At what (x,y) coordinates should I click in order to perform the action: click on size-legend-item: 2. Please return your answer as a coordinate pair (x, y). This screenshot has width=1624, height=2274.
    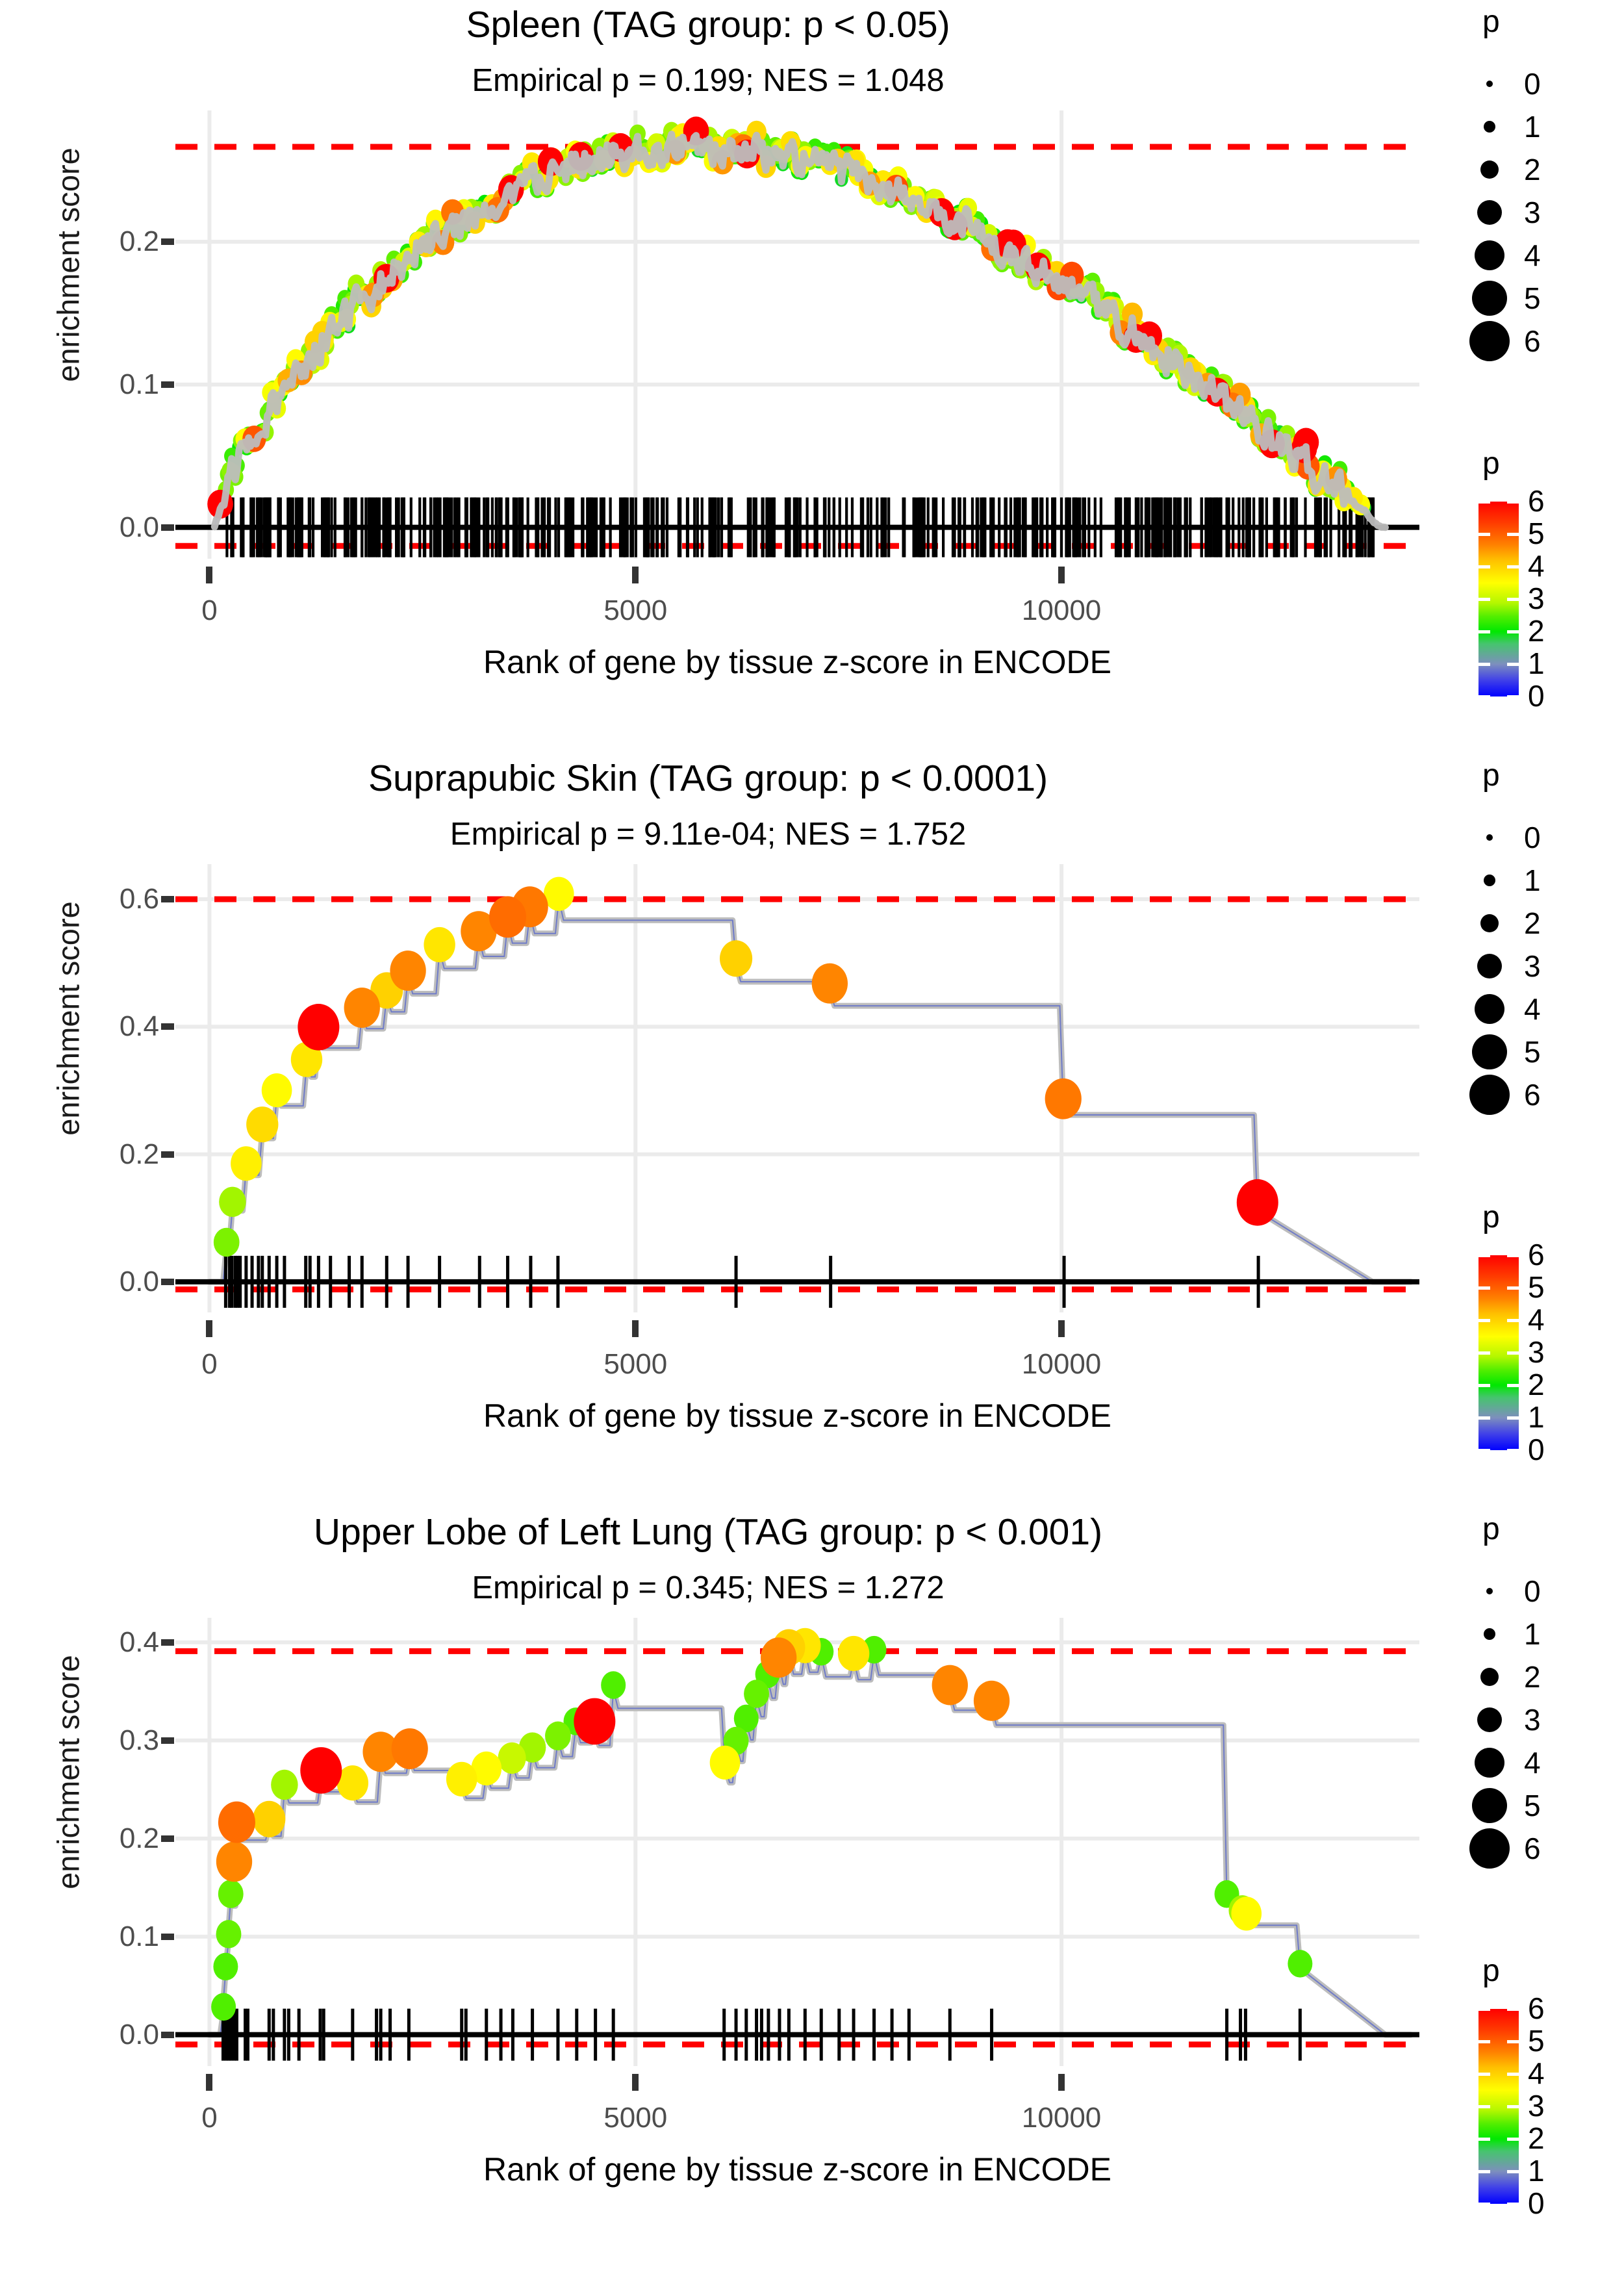
    Looking at the image, I should click on (1523, 1676).